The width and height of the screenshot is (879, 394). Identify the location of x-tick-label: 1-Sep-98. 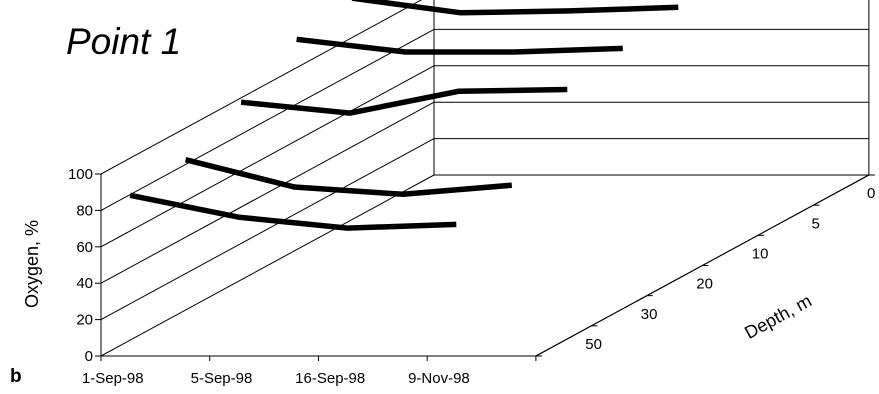
(113, 378).